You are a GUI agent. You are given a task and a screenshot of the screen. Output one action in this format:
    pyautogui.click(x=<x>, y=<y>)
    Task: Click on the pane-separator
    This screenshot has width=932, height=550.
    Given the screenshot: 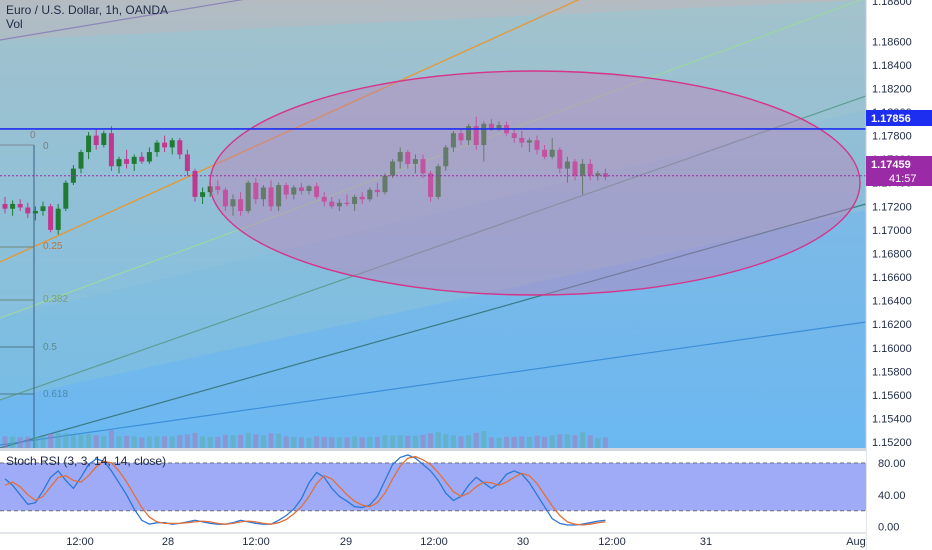 What is the action you would take?
    pyautogui.click(x=433, y=449)
    